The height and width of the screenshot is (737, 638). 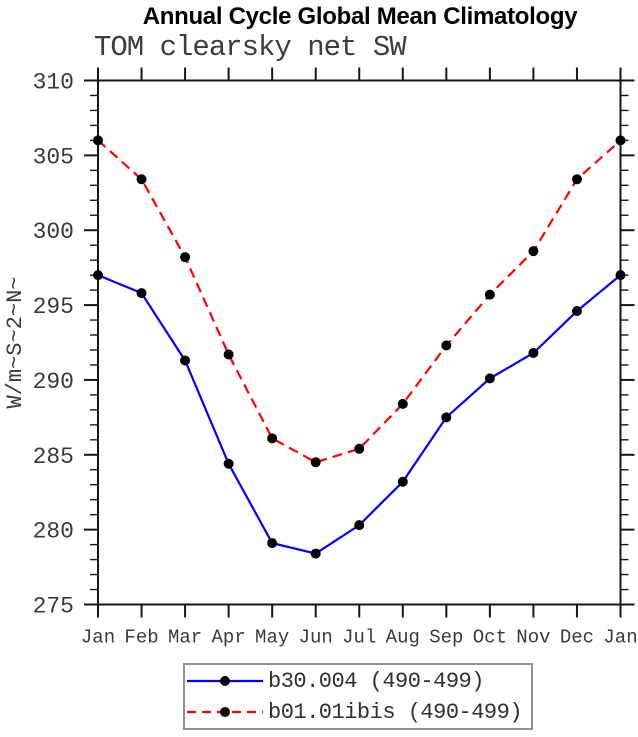 What do you see at coordinates (141, 638) in the screenshot?
I see `x-axis-tick-label: Feb` at bounding box center [141, 638].